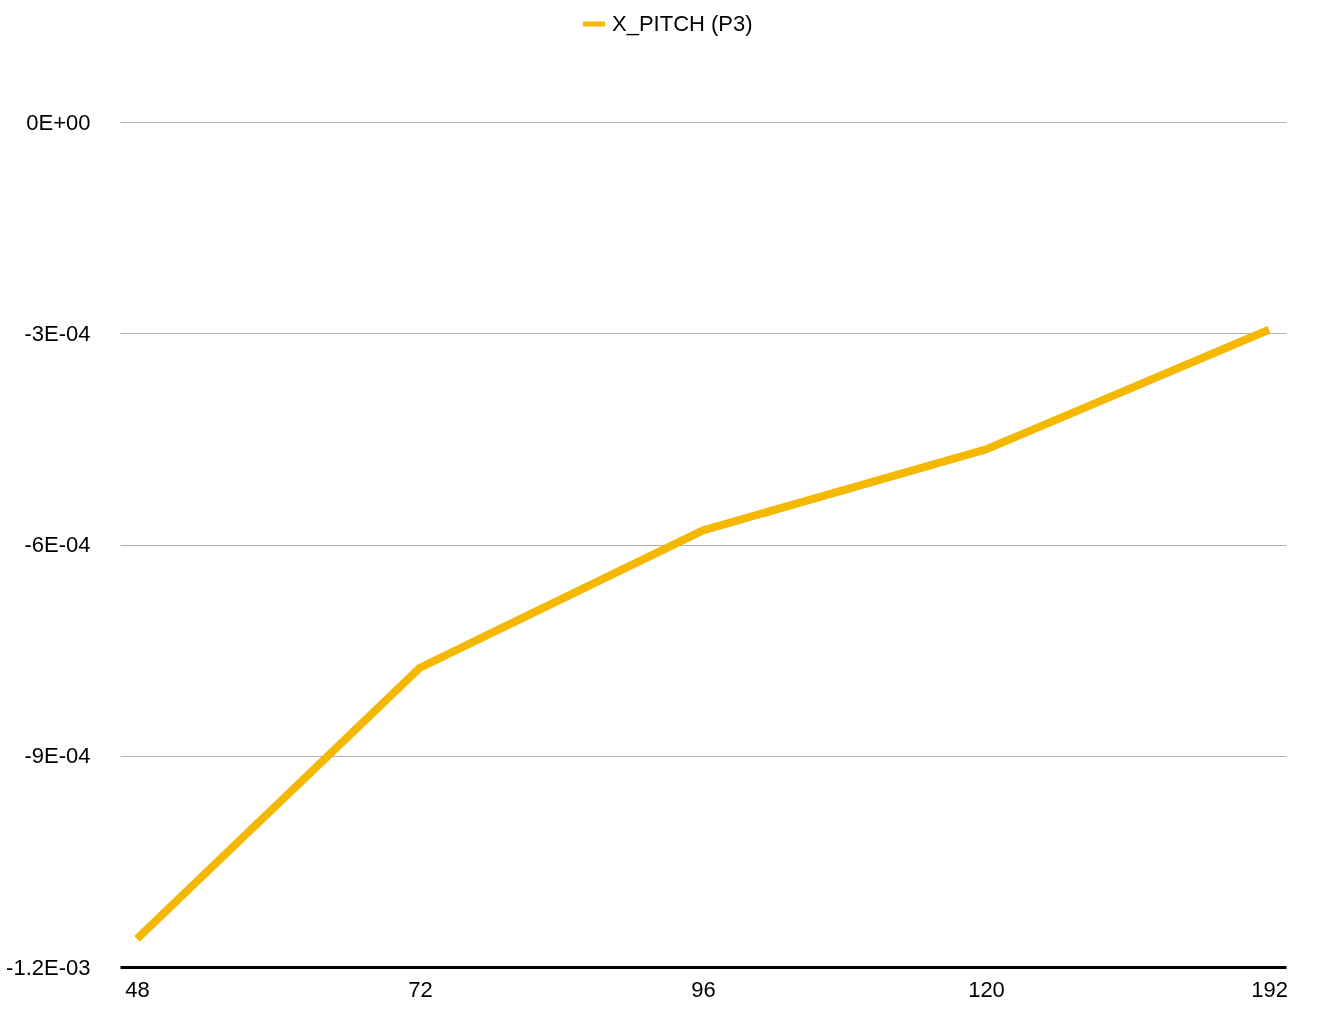  Describe the element at coordinates (57, 756) in the screenshot. I see `y-tick-label: -9E-04` at that location.